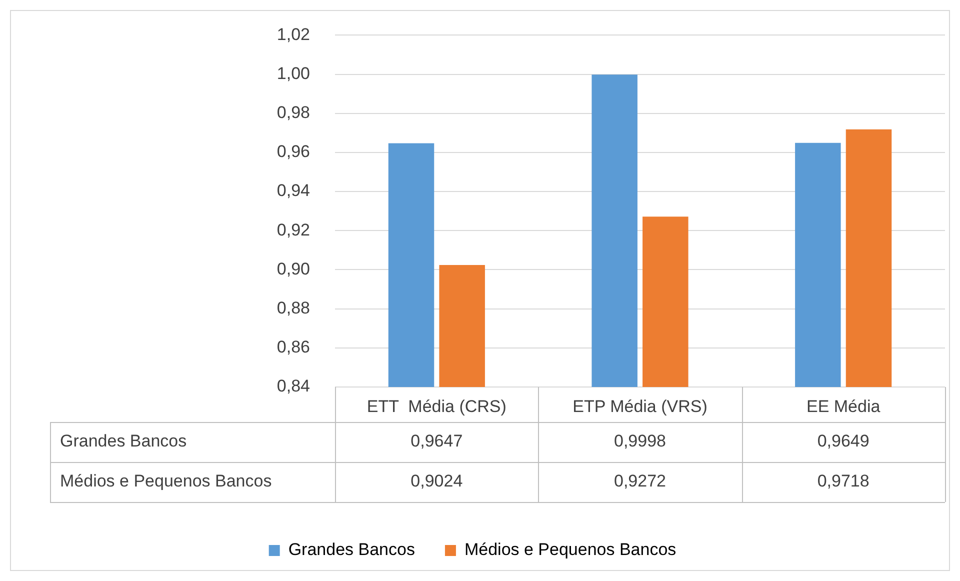 This screenshot has height=581, width=960. I want to click on y-tick-label: 0,88, so click(293, 308).